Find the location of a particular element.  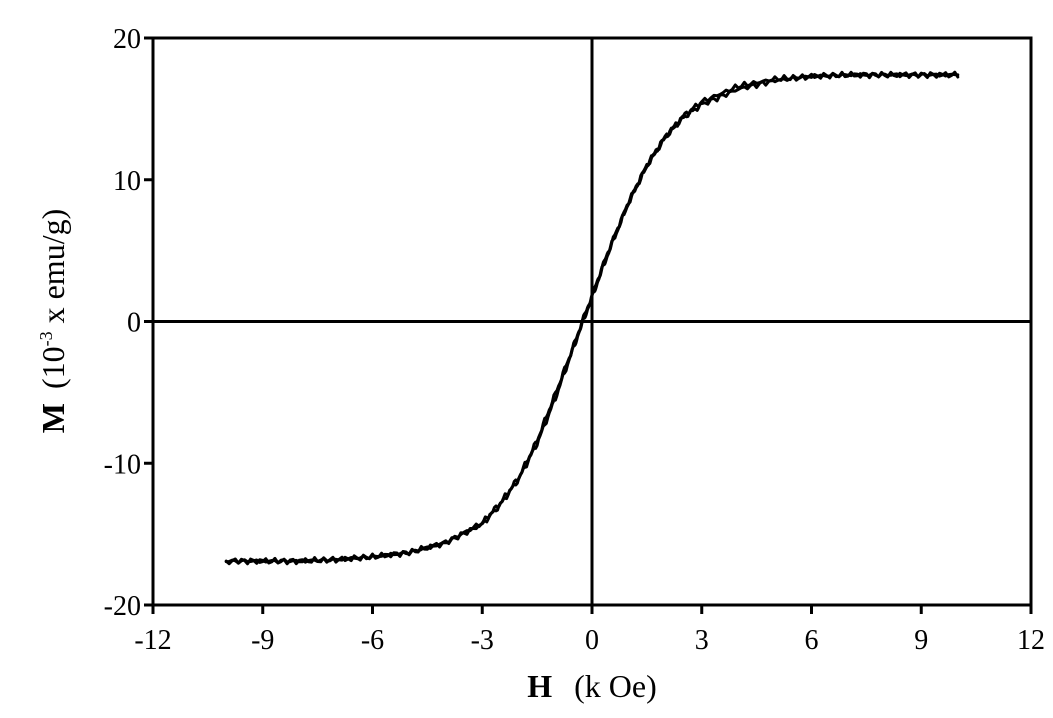

x-tick-label: 9 is located at coordinates (921, 640).